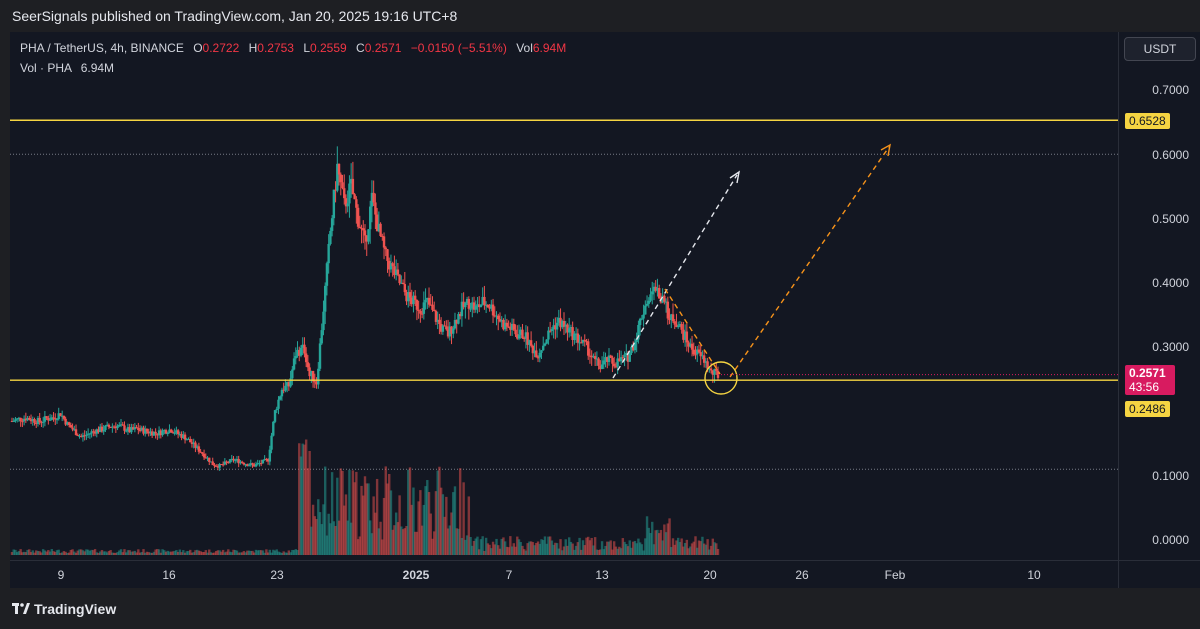 The image size is (1200, 629). I want to click on volume-series-label: Vol · PHA, so click(46, 68).